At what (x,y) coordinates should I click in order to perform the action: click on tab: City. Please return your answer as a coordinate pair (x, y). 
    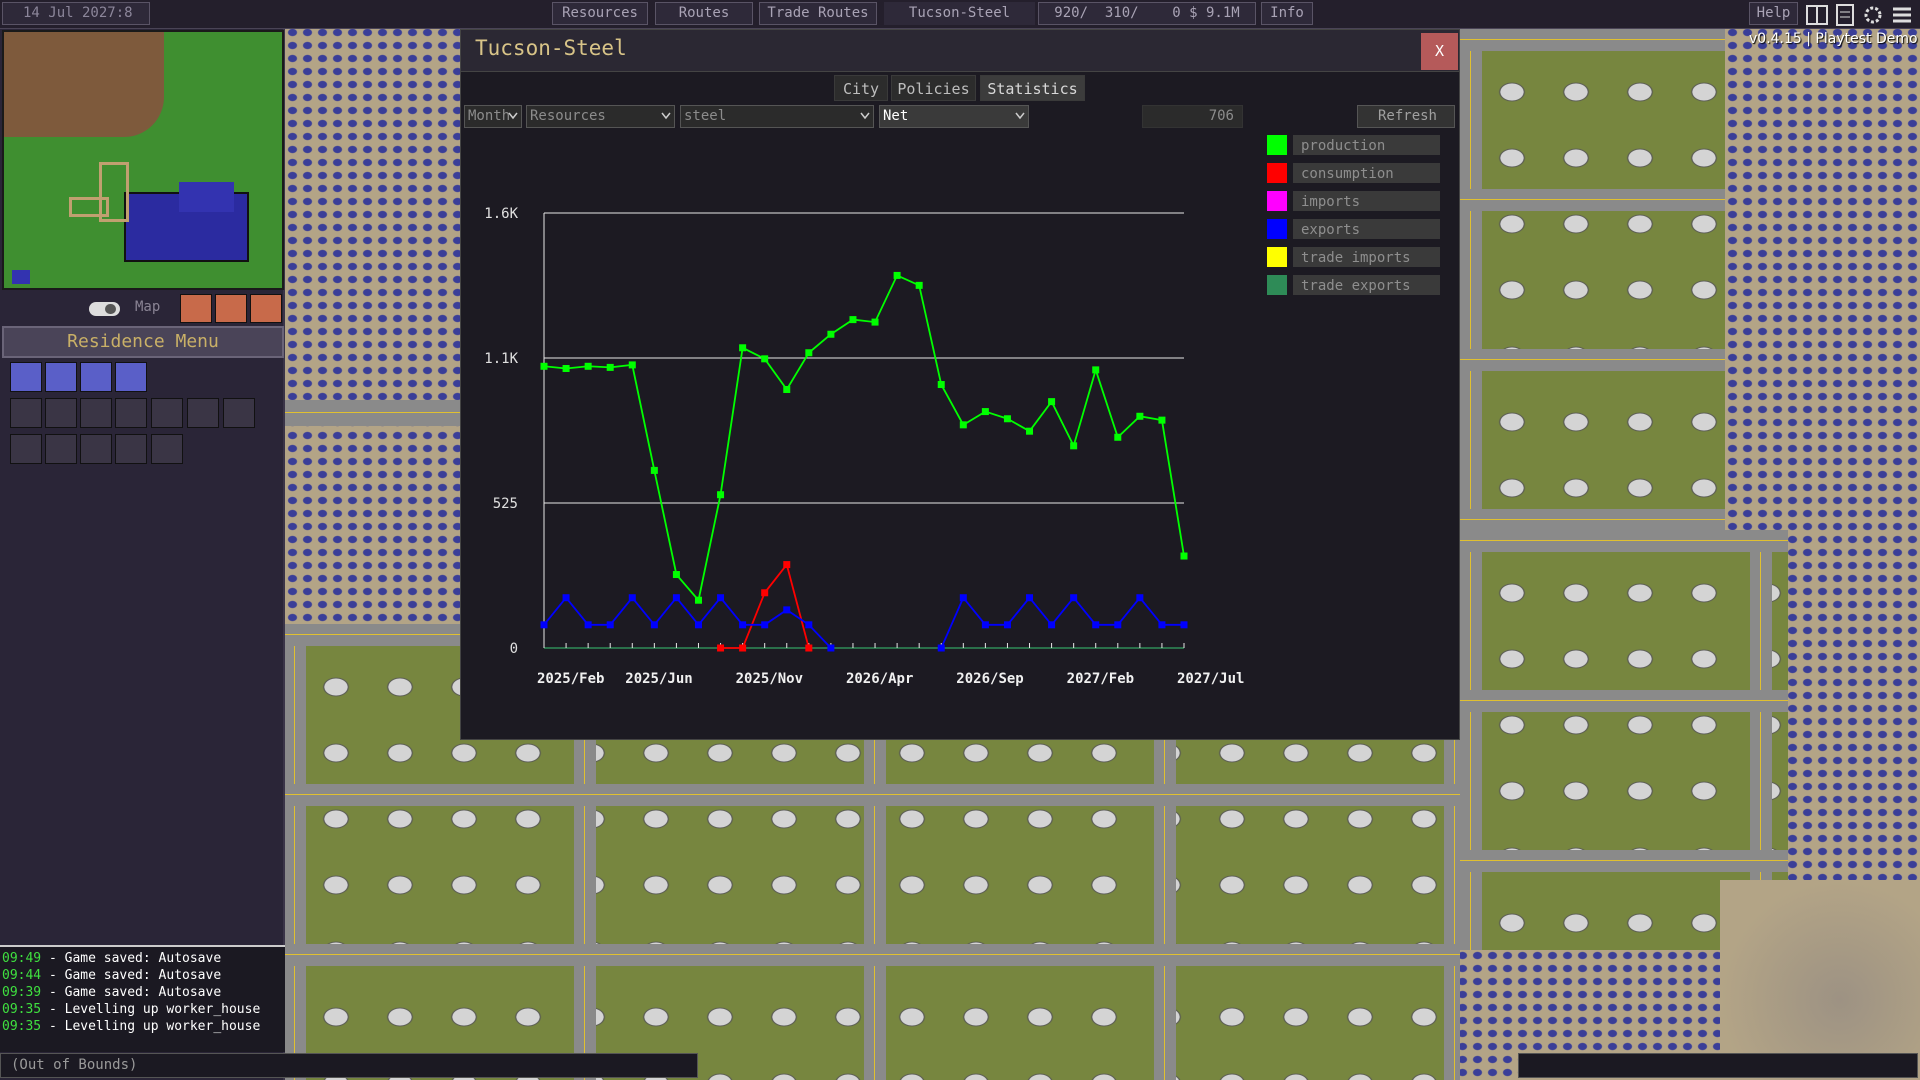
    Looking at the image, I should click on (861, 88).